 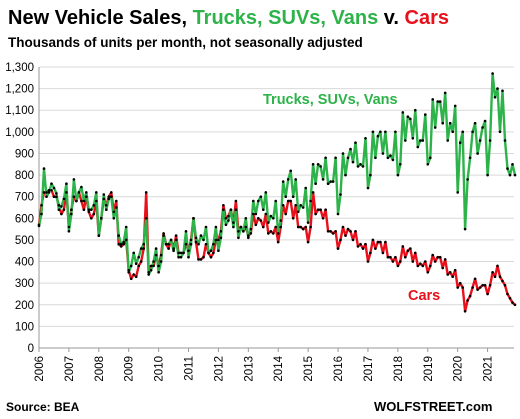 What do you see at coordinates (24, 241) in the screenshot?
I see `y-tick-label: 500` at bounding box center [24, 241].